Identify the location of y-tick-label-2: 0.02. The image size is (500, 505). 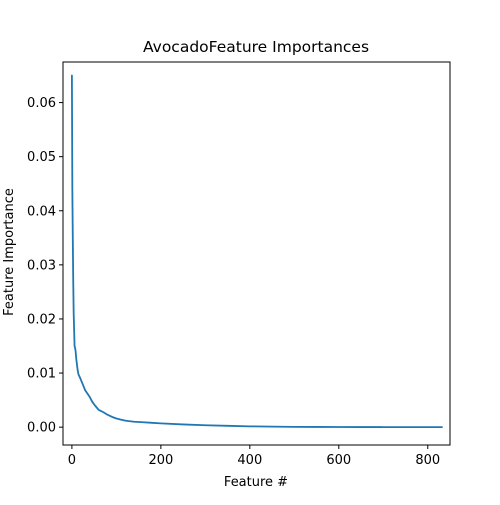
(41, 319).